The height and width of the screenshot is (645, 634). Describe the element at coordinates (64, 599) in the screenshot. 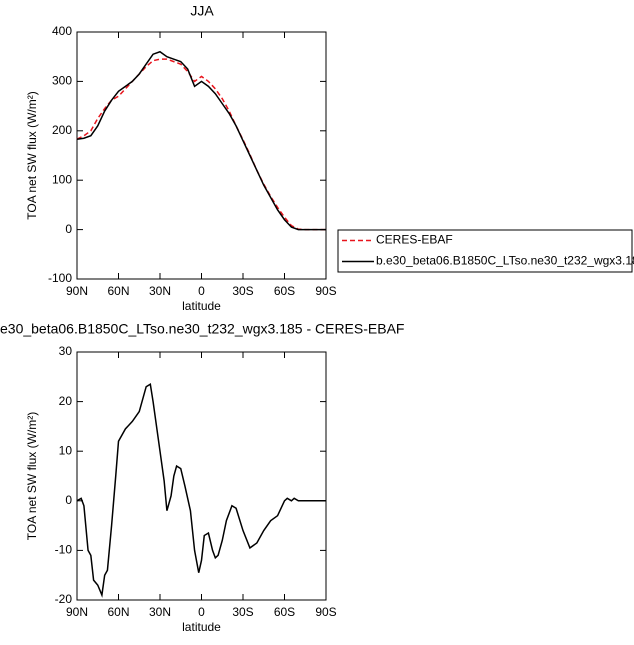

I see `y-tick-label: -20` at that location.